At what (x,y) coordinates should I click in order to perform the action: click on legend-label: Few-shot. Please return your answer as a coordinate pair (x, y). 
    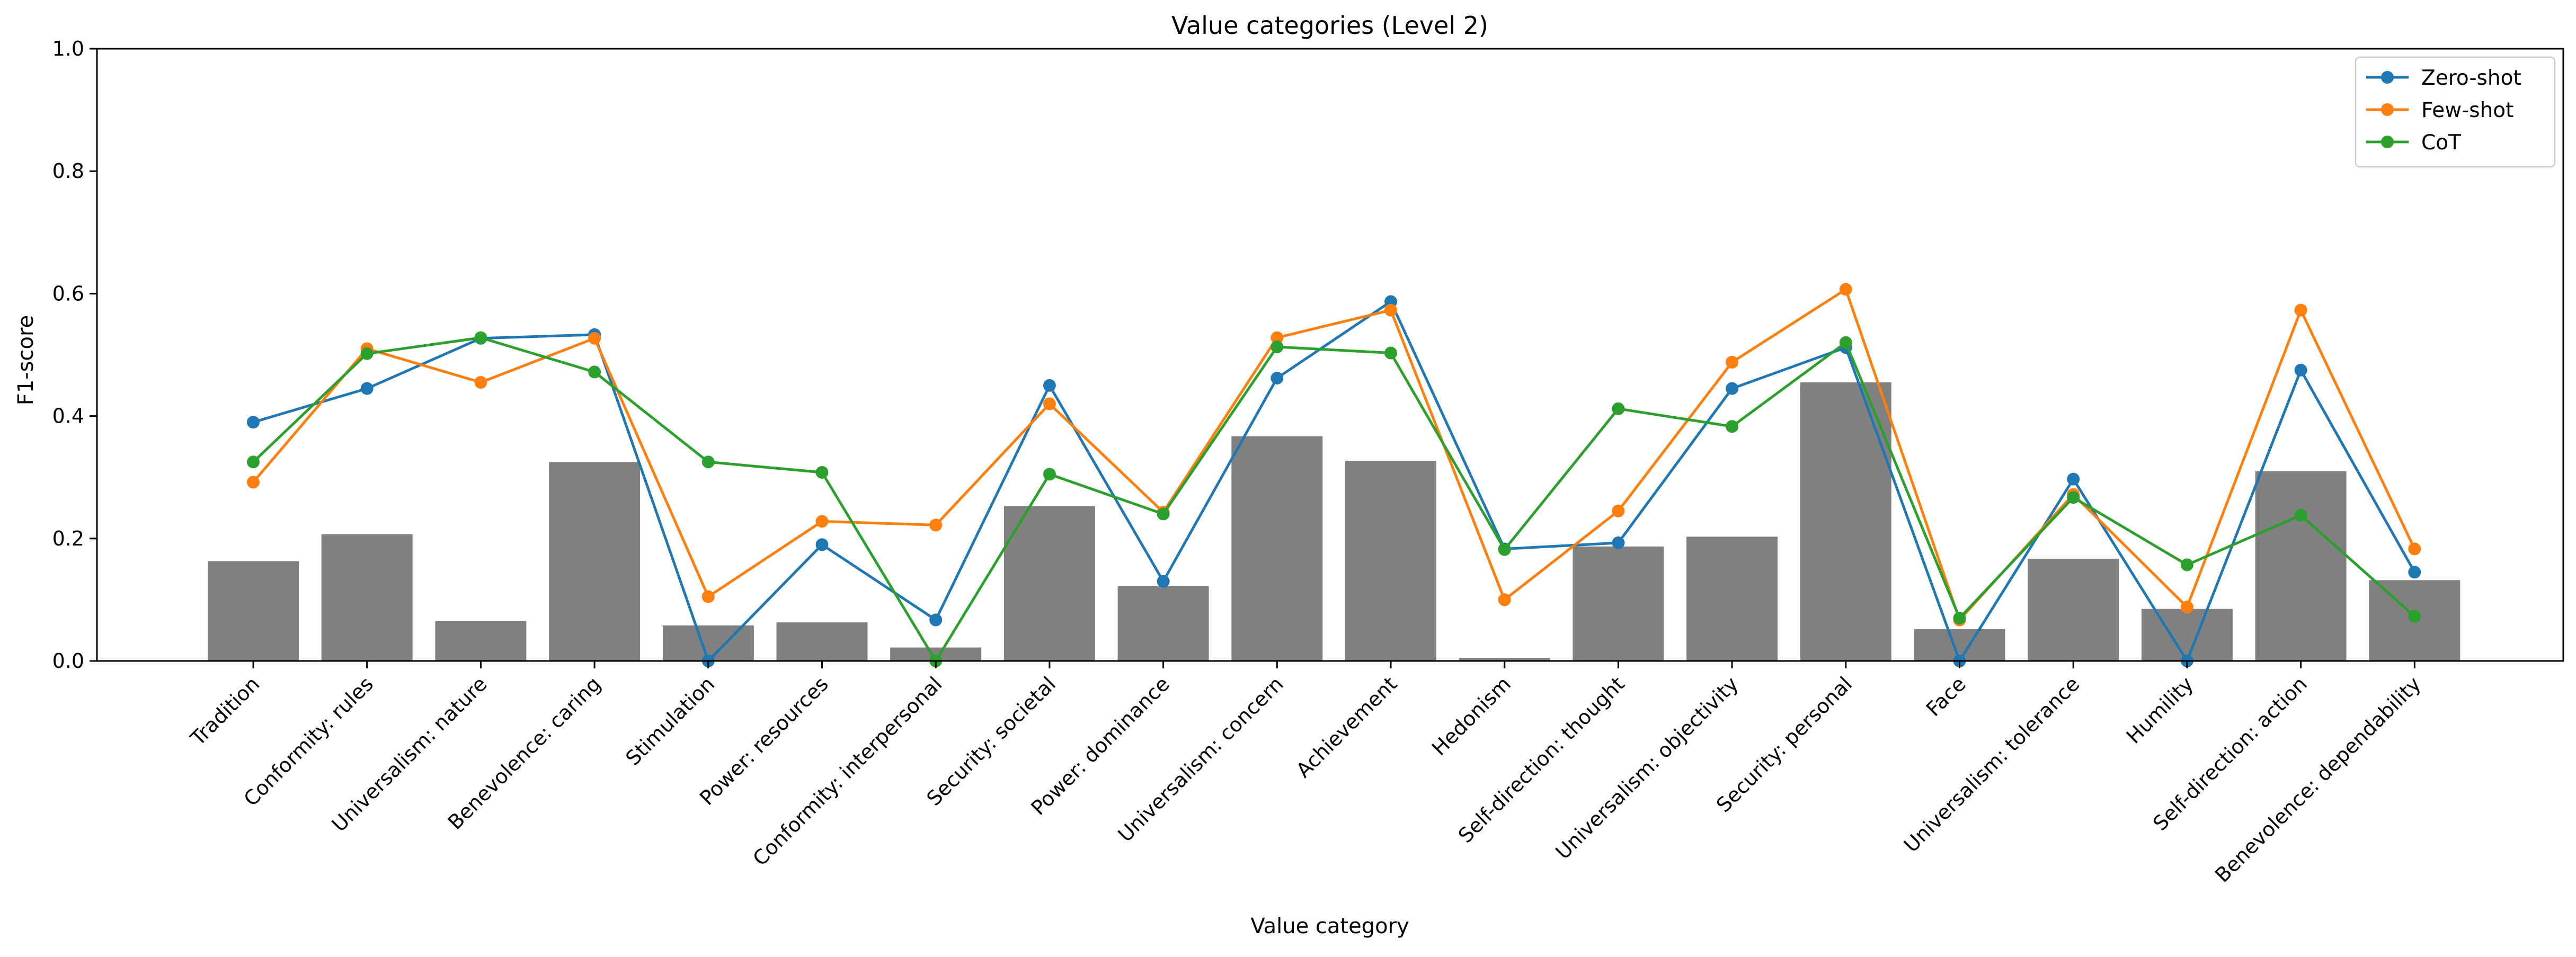
    Looking at the image, I should click on (2467, 110).